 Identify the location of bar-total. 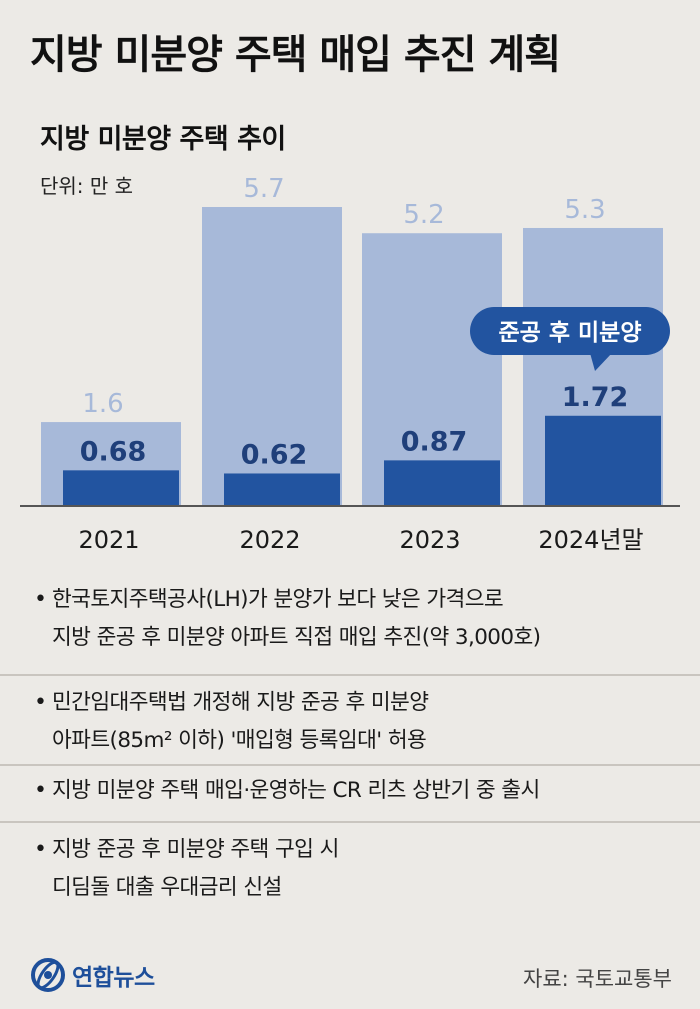
(272, 356).